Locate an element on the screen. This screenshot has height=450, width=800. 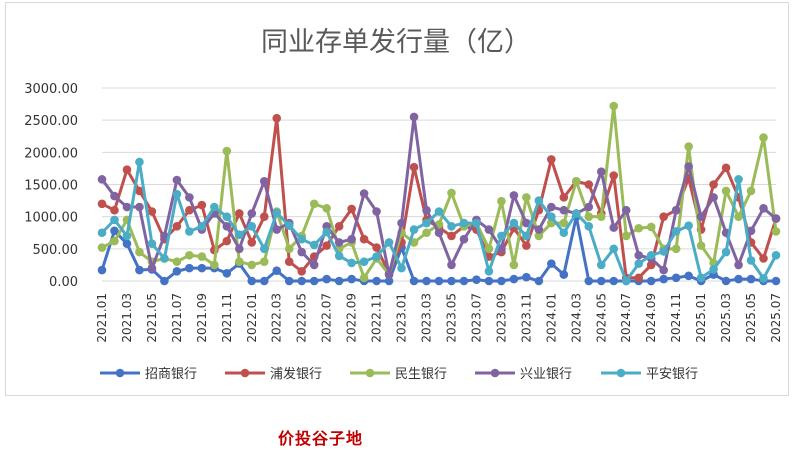
legend: 招商银行 浦发银行 民生银行 兴业银行 平安银行 is located at coordinates (399, 374).